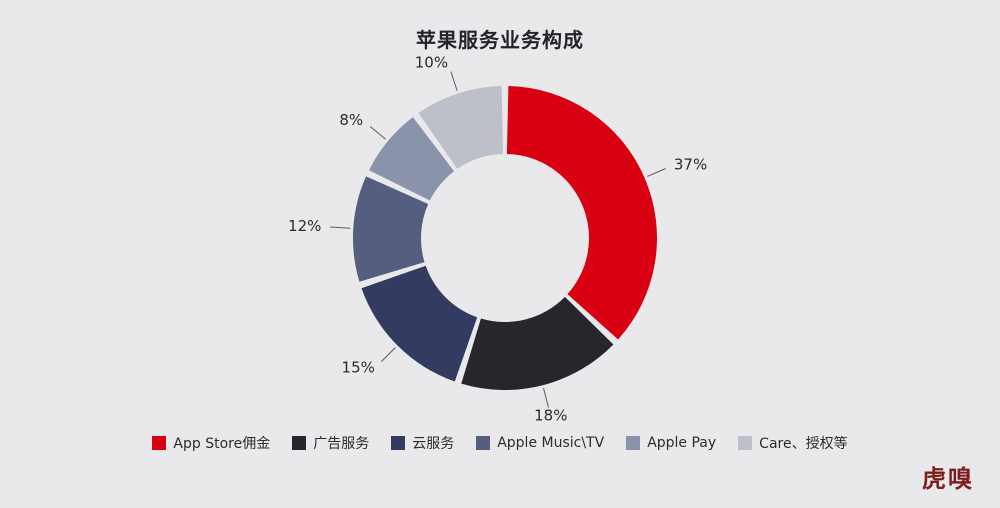 The image size is (1000, 508). Describe the element at coordinates (222, 444) in the screenshot. I see `legend-label: App Store佣金` at that location.